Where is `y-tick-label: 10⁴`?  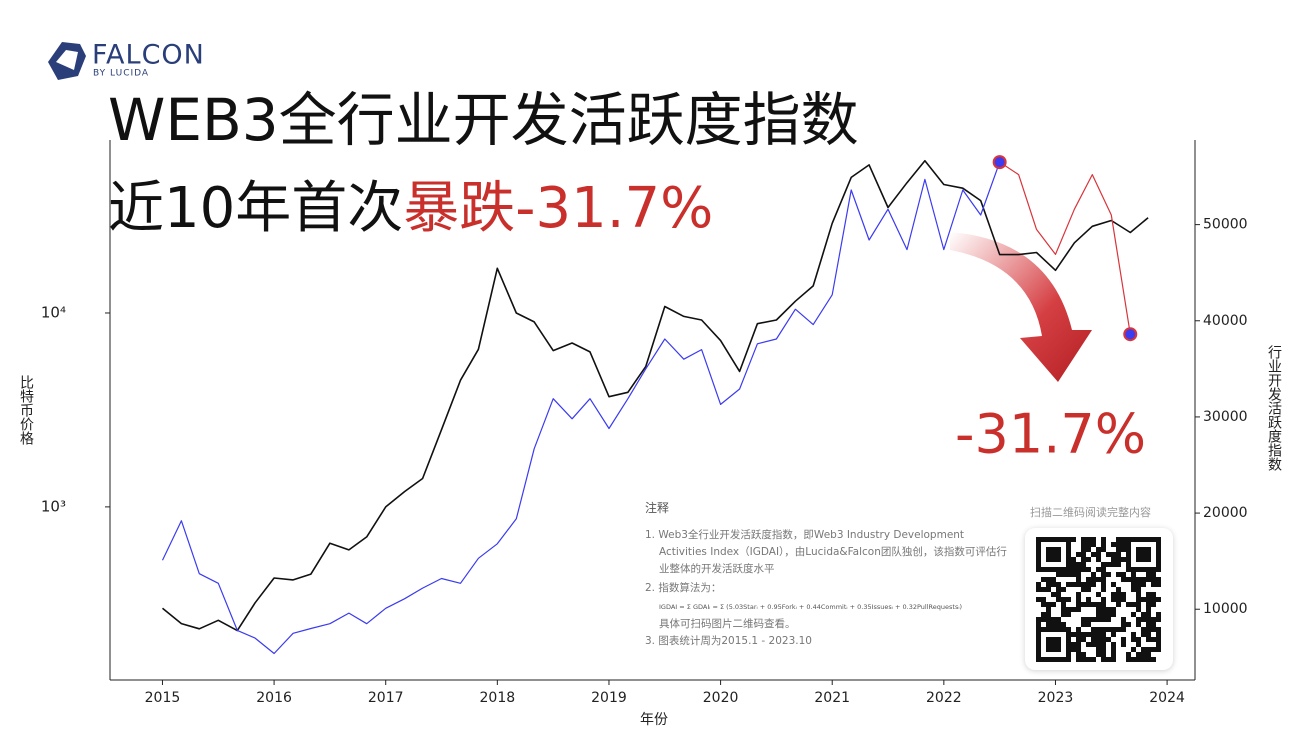 y-tick-label: 10⁴ is located at coordinates (53, 312).